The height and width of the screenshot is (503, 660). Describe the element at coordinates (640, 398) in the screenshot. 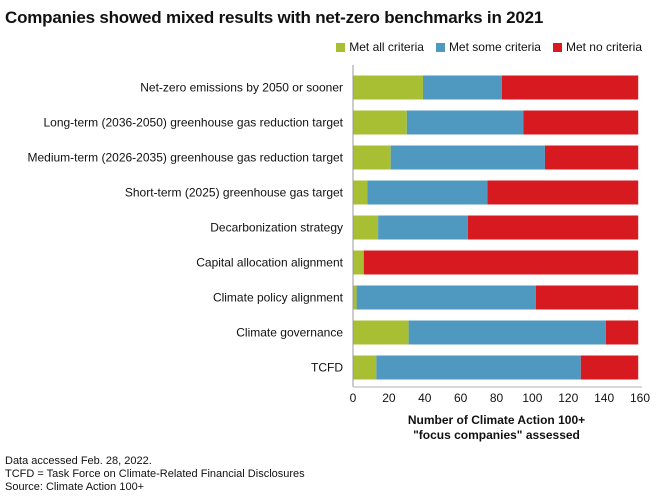

I see `x-tick-label: 160` at that location.